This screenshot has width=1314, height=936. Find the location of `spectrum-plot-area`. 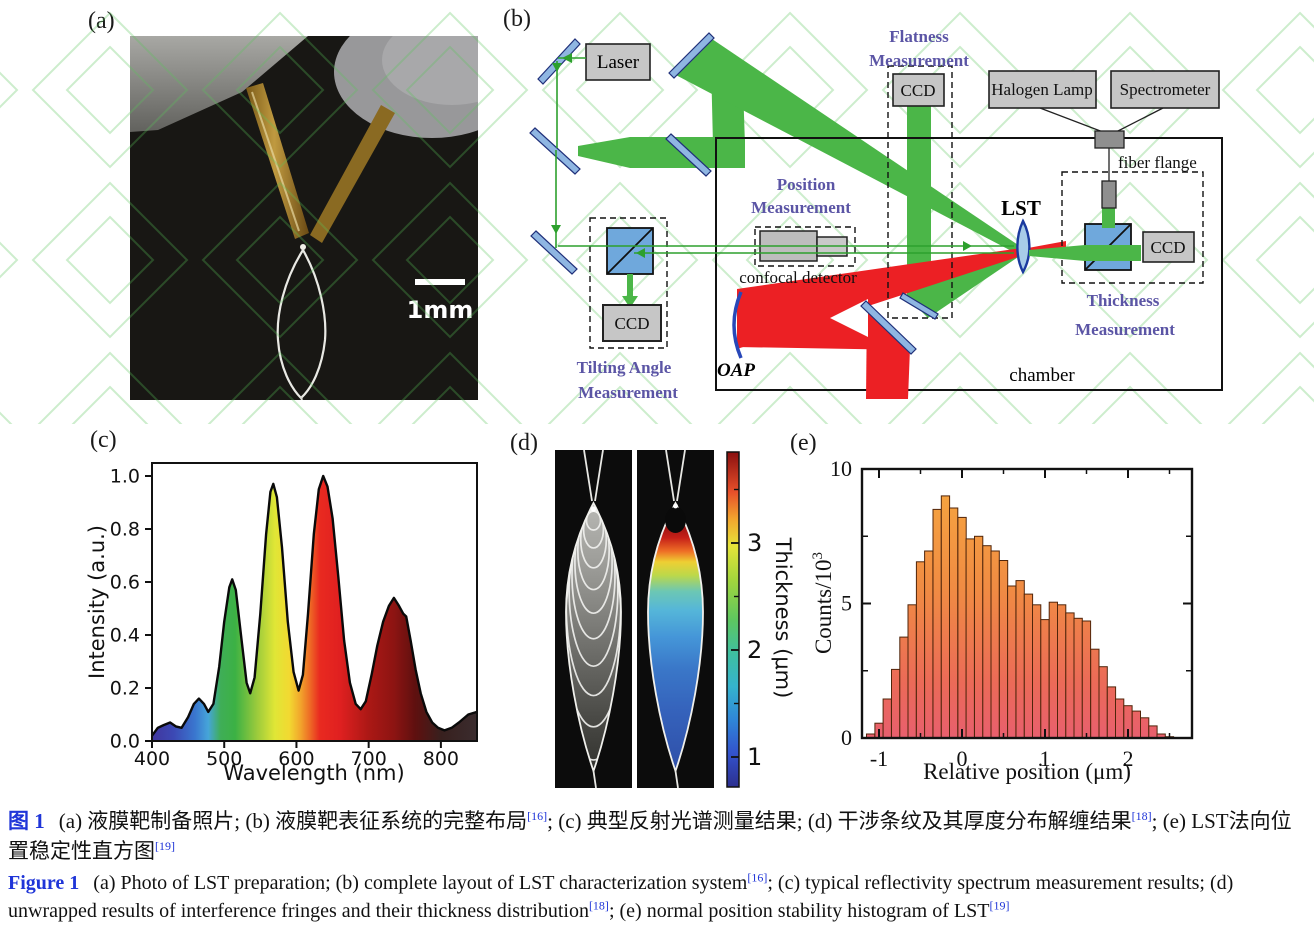

spectrum-plot-area is located at coordinates (314, 607).